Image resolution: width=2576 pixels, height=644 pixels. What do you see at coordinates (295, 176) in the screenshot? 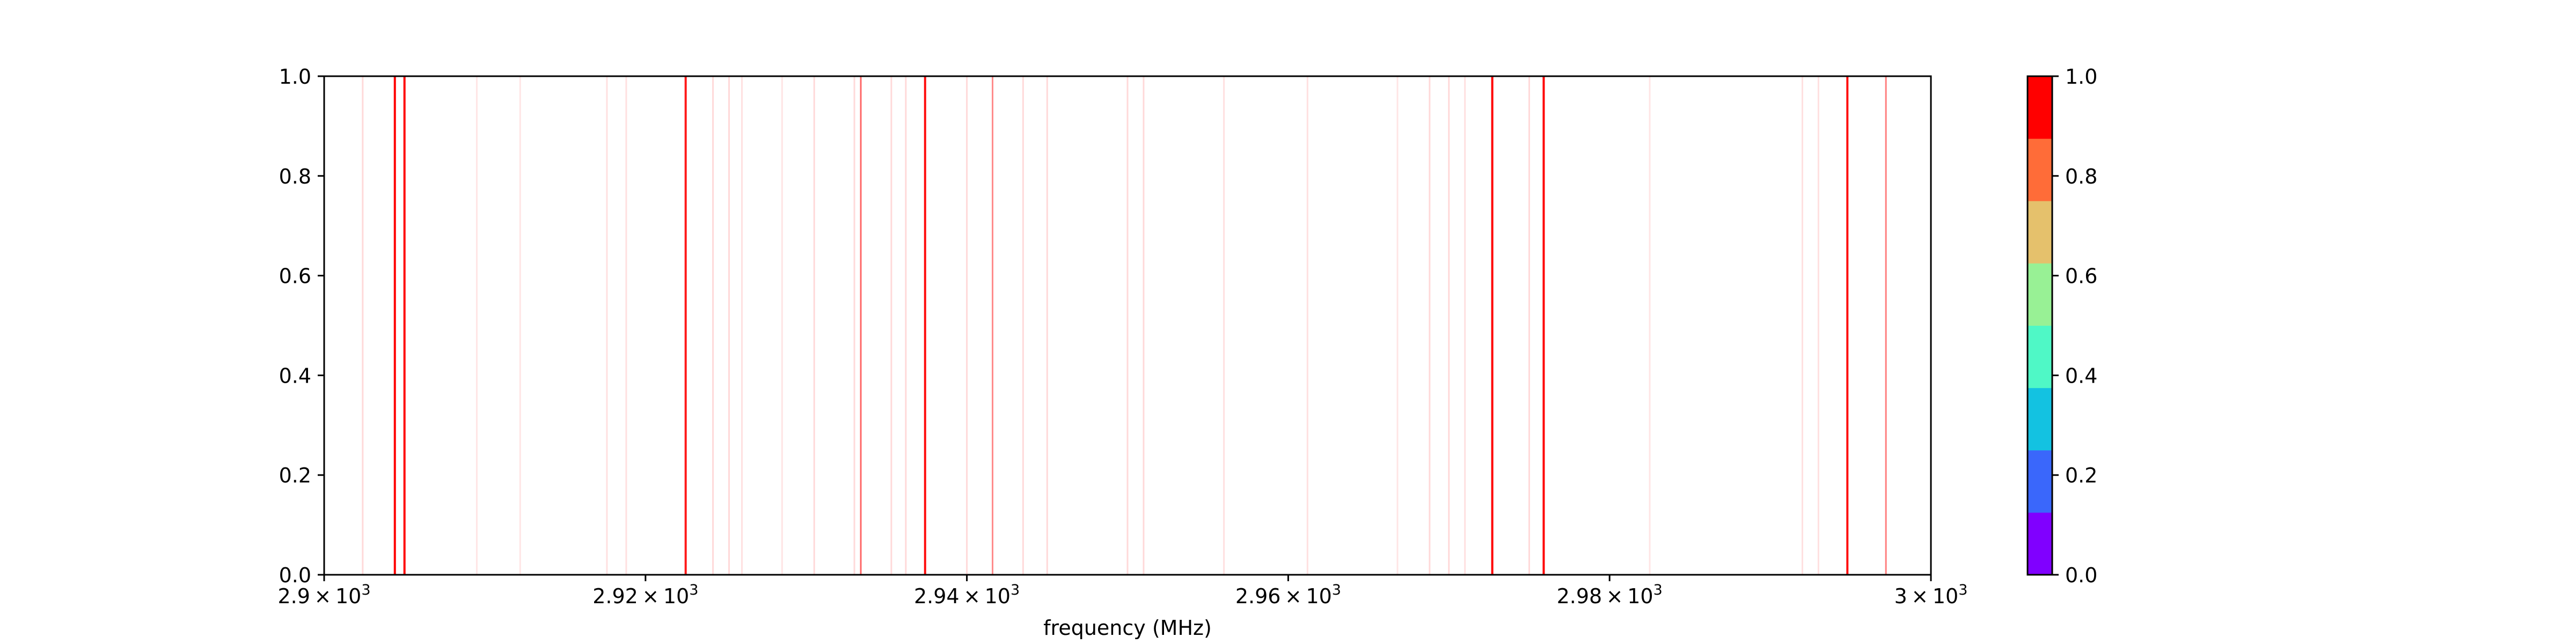
I see `y-tick-label: 0.8` at bounding box center [295, 176].